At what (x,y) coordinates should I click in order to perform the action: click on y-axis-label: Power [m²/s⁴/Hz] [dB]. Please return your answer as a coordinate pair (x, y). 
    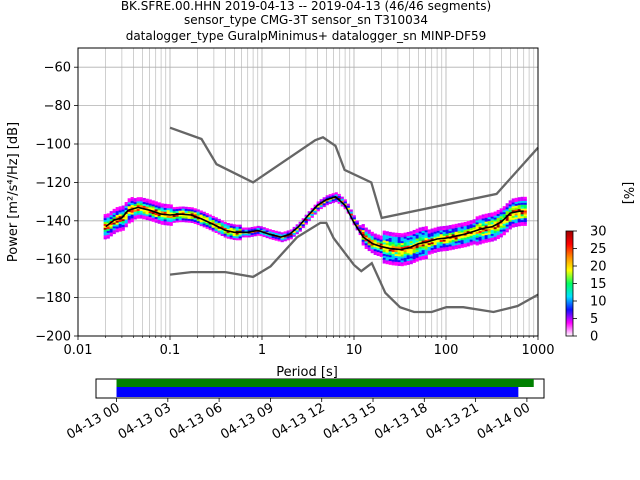
    Looking at the image, I should click on (13, 192).